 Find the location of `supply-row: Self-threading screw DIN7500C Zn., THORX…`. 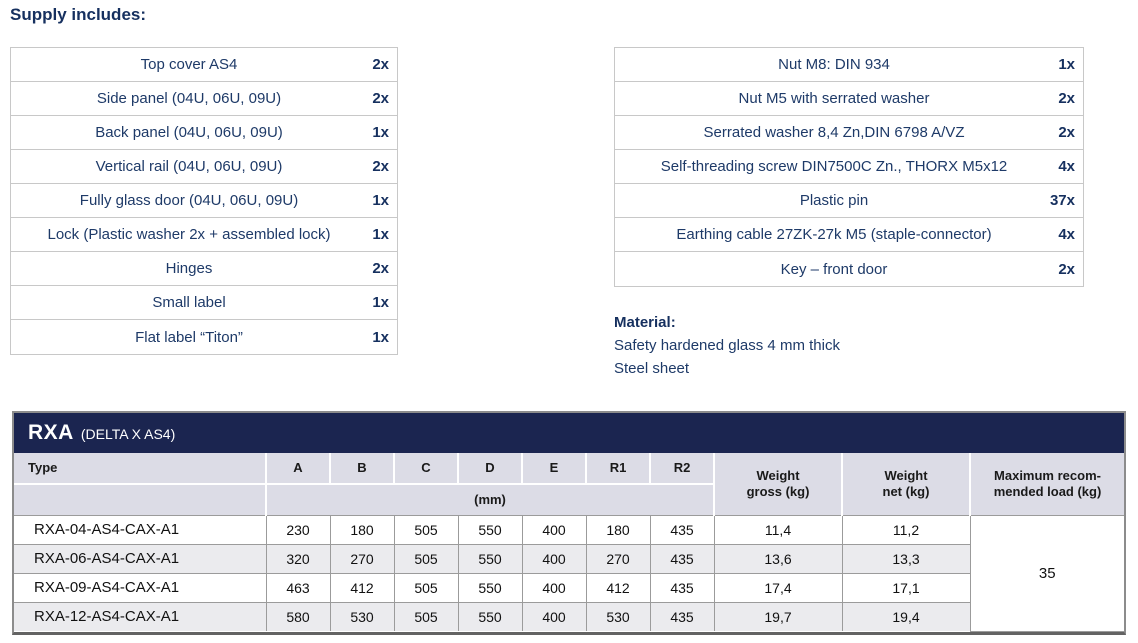

supply-row: Self-threading screw DIN7500C Zn., THORX… is located at coordinates (849, 167).